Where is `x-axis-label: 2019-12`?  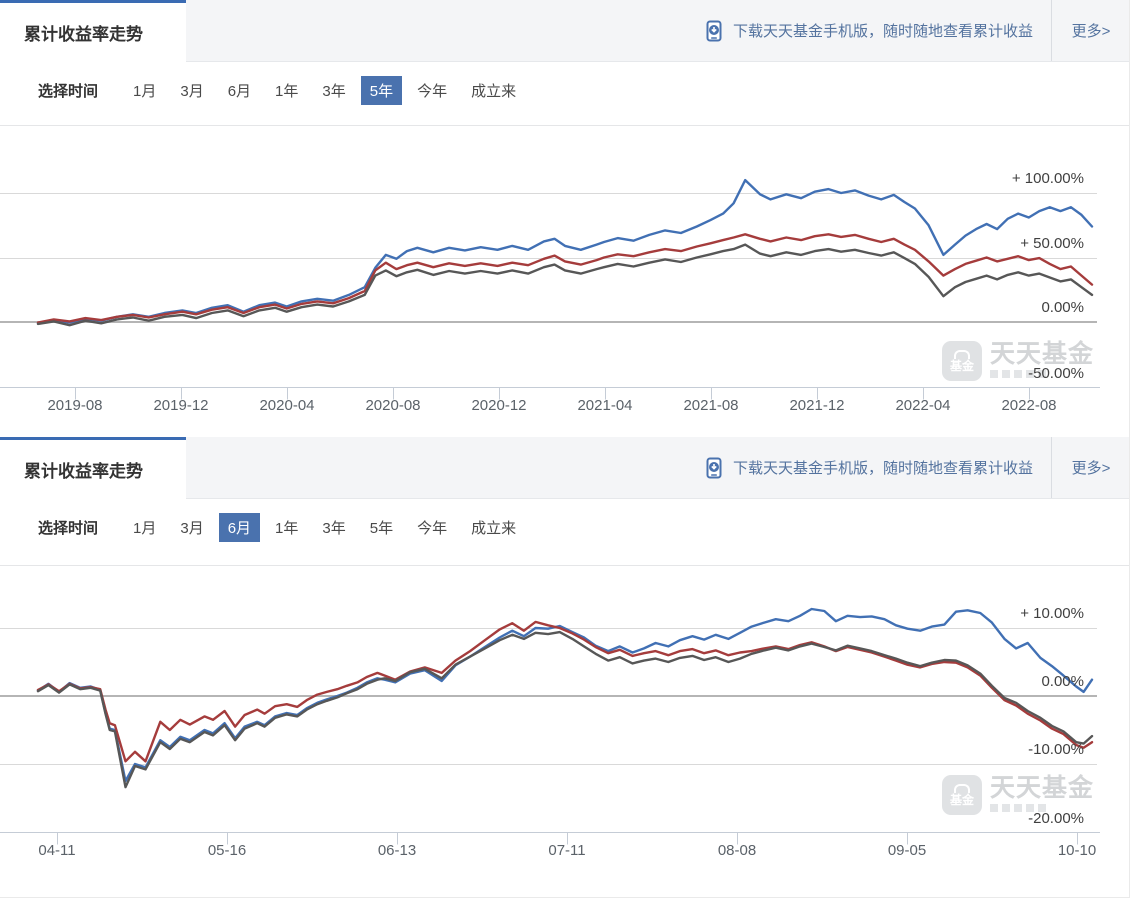 x-axis-label: 2019-12 is located at coordinates (181, 405).